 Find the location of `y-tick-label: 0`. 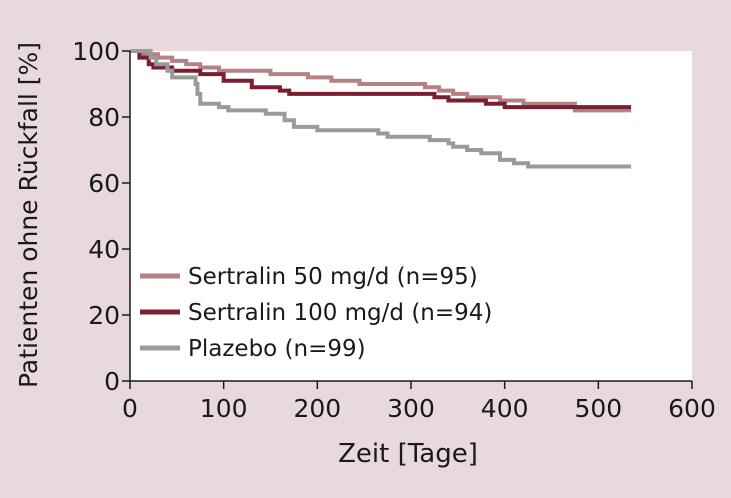

y-tick-label: 0 is located at coordinates (112, 381).